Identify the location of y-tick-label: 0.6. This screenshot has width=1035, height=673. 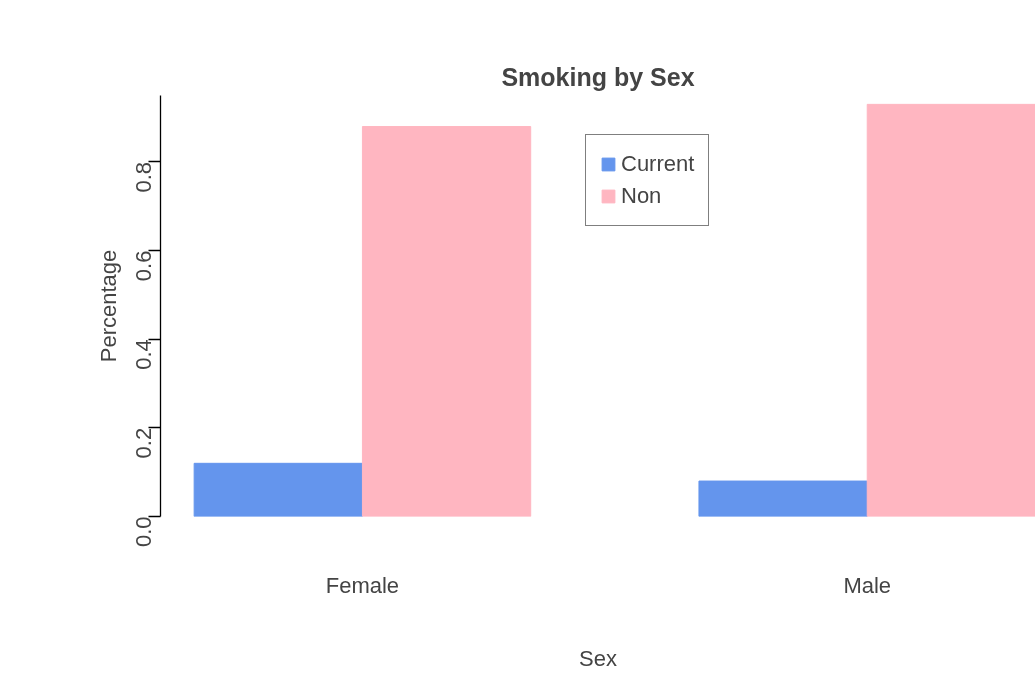
(143, 266).